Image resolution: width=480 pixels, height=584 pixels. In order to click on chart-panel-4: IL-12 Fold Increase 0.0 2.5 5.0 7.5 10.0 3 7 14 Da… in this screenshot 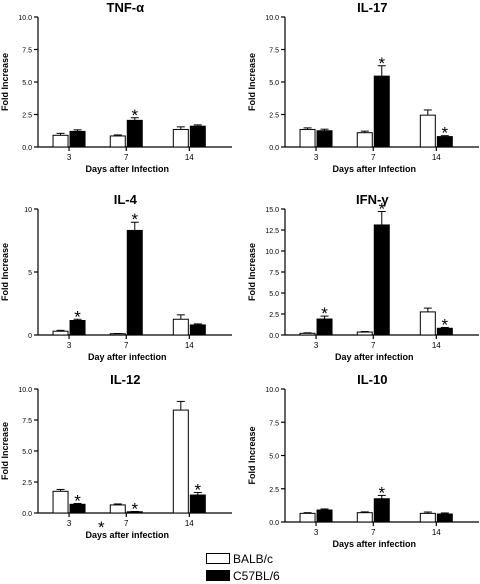, I will do `click(116, 456)`.